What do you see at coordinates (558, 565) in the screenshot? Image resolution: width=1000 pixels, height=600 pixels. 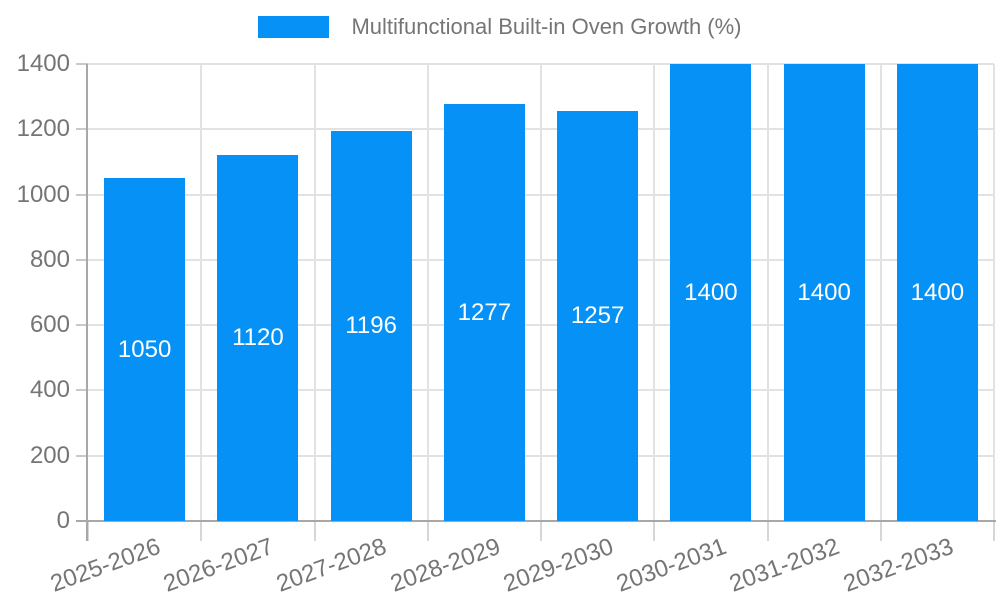 I see `x-axis-label: 2029-2030` at bounding box center [558, 565].